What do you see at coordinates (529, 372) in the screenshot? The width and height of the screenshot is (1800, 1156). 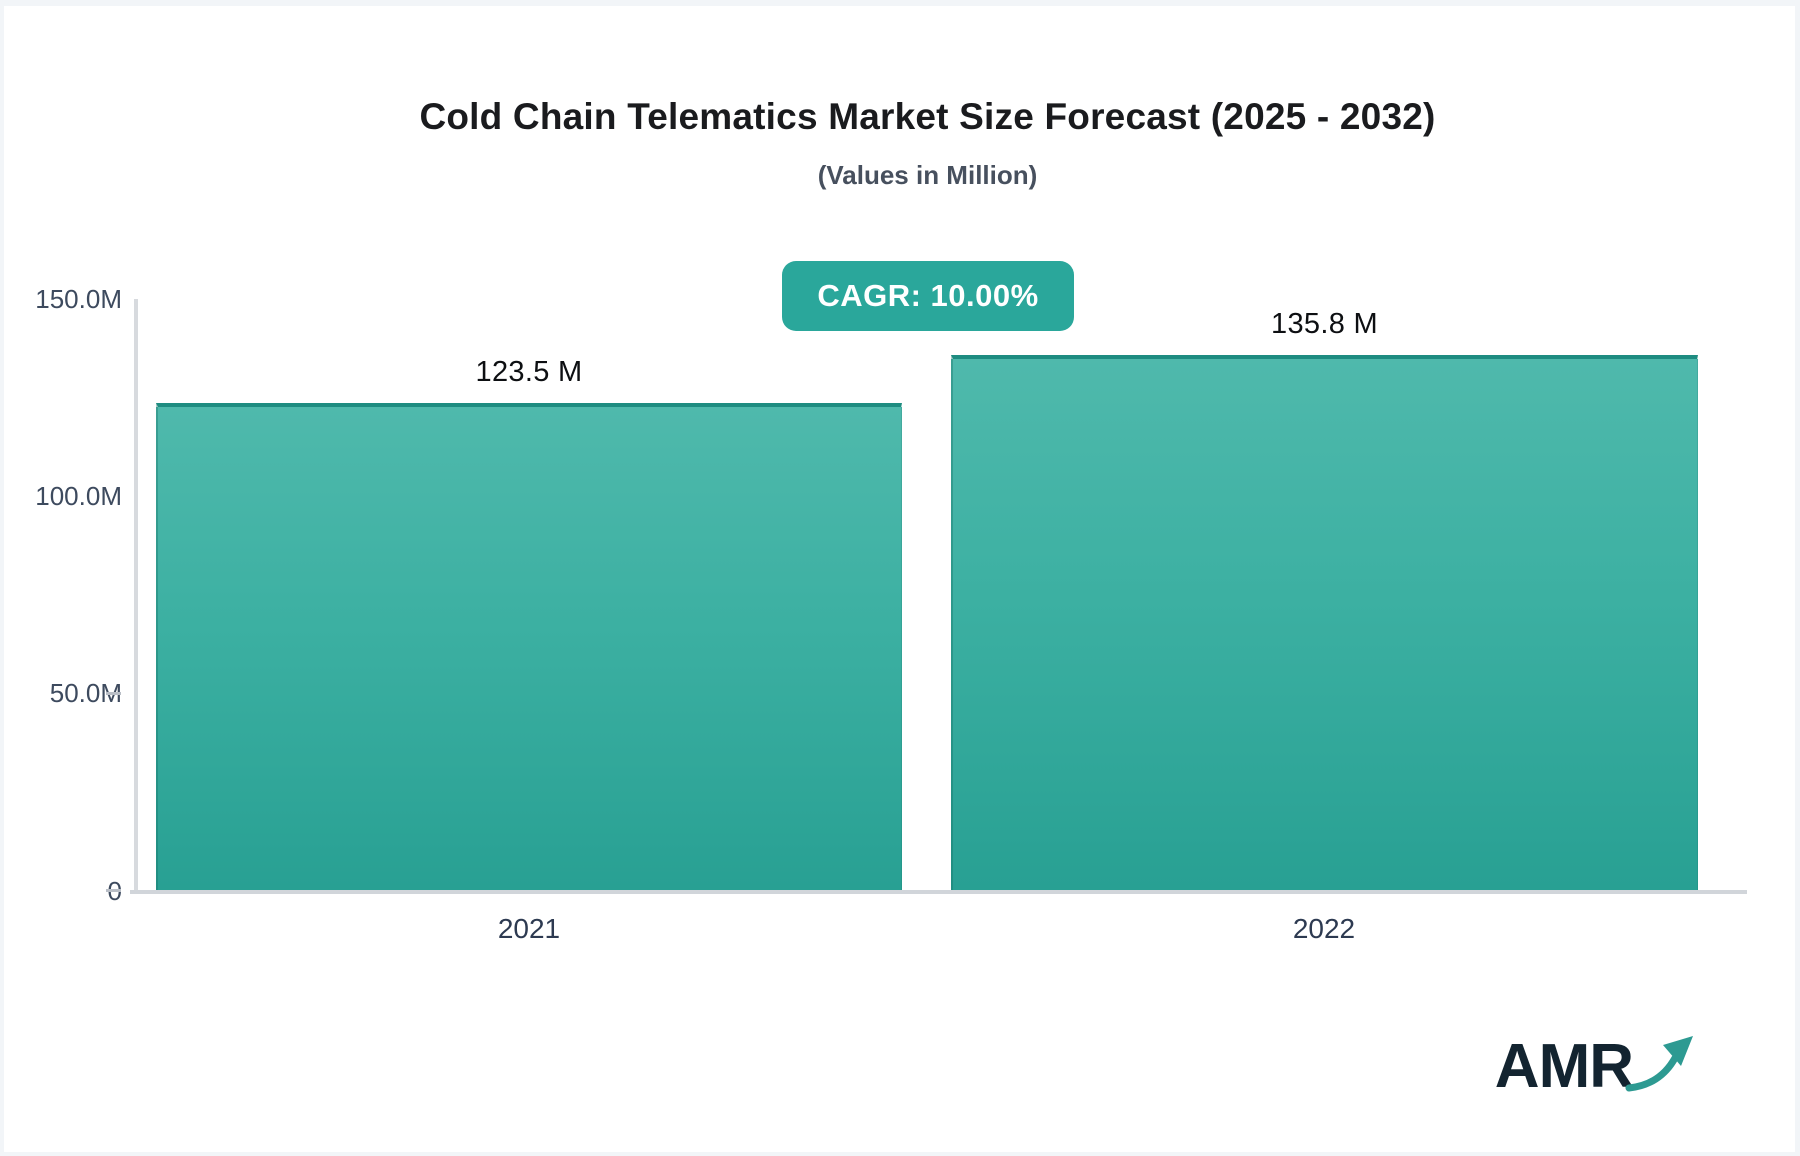 I see `bar-value-label: 123.5 M` at bounding box center [529, 372].